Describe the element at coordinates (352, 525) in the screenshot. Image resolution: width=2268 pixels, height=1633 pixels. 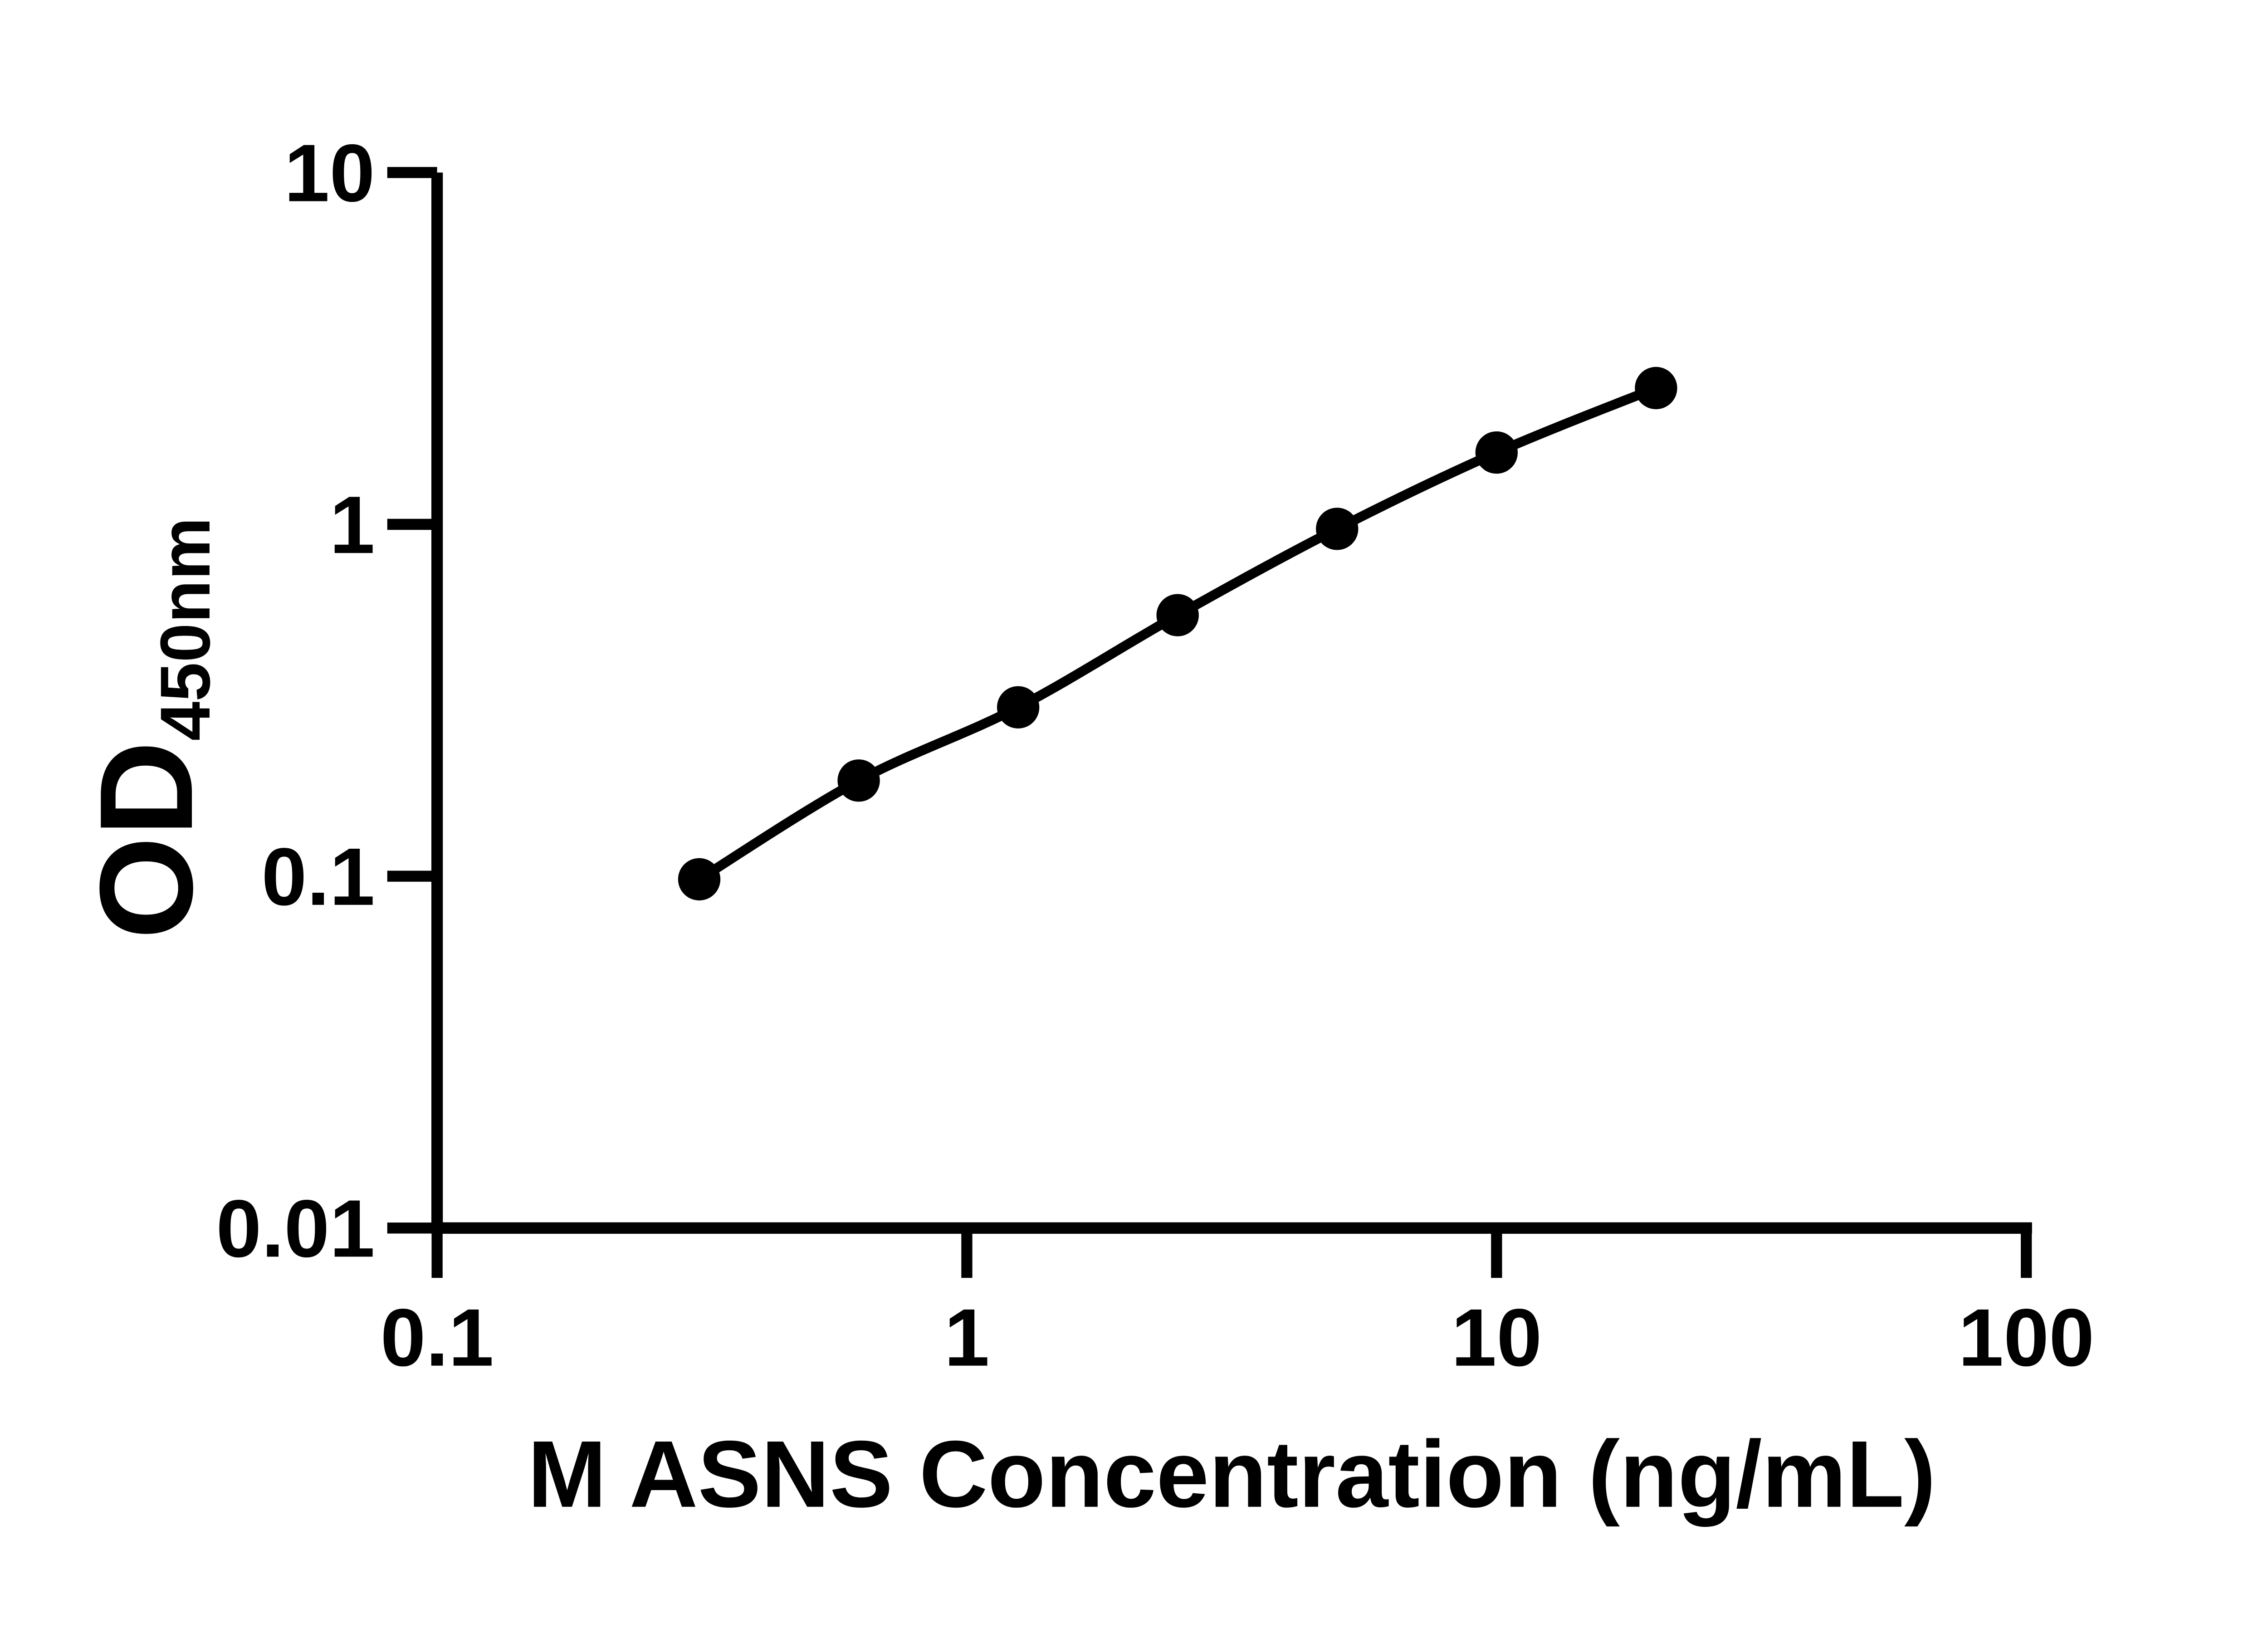
I see `y-axis-tick-label: 1` at that location.